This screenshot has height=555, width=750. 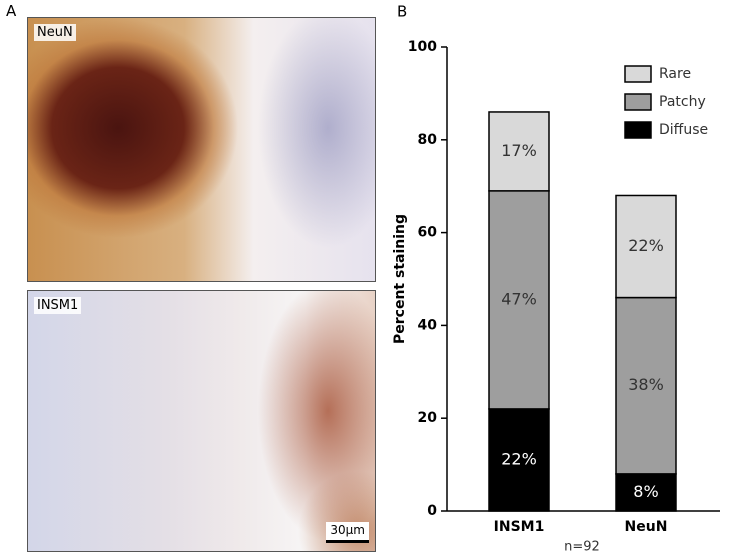 What do you see at coordinates (58, 305) in the screenshot?
I see `image-label: INSM1` at bounding box center [58, 305].